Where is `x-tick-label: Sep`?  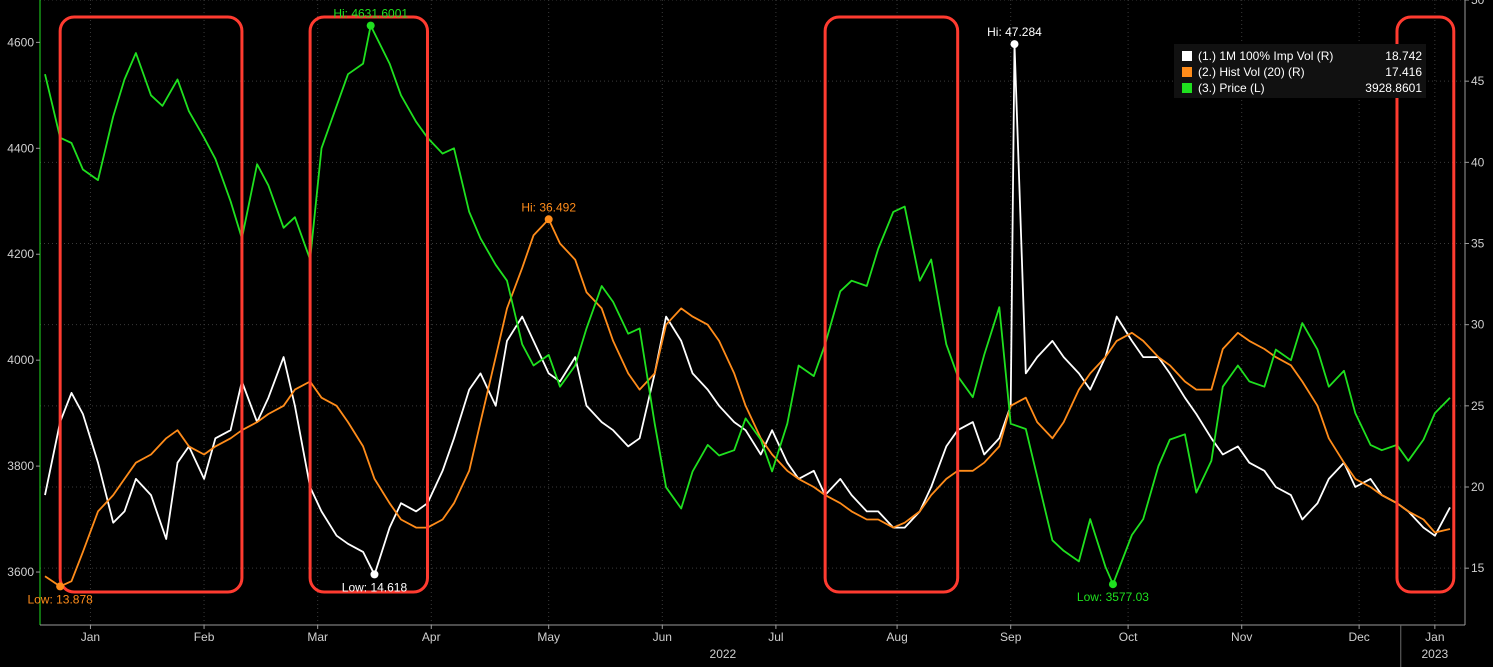
x-tick-label: Sep is located at coordinates (1011, 637).